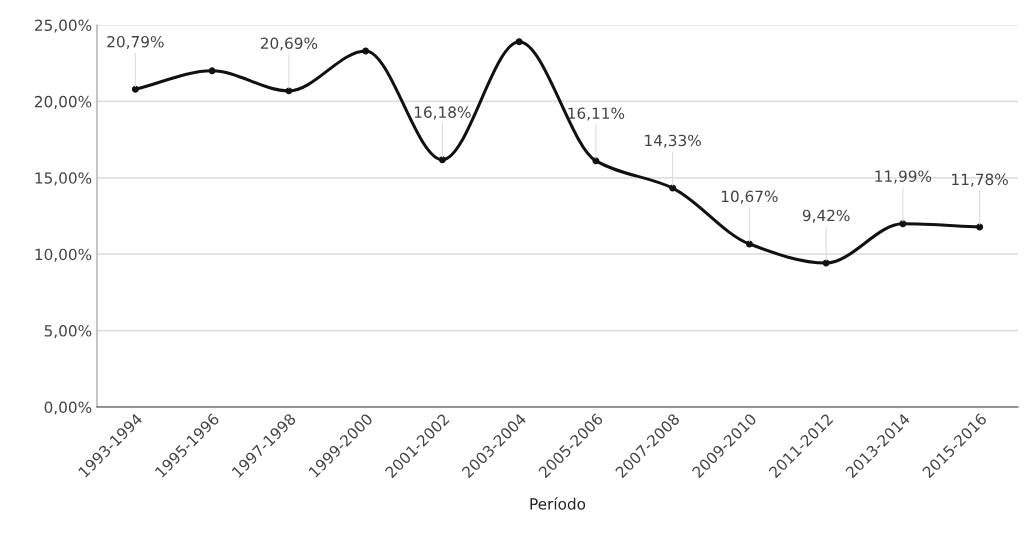 Image resolution: width=1026 pixels, height=549 pixels. I want to click on y-tick-label: 15,00%, so click(63, 179).